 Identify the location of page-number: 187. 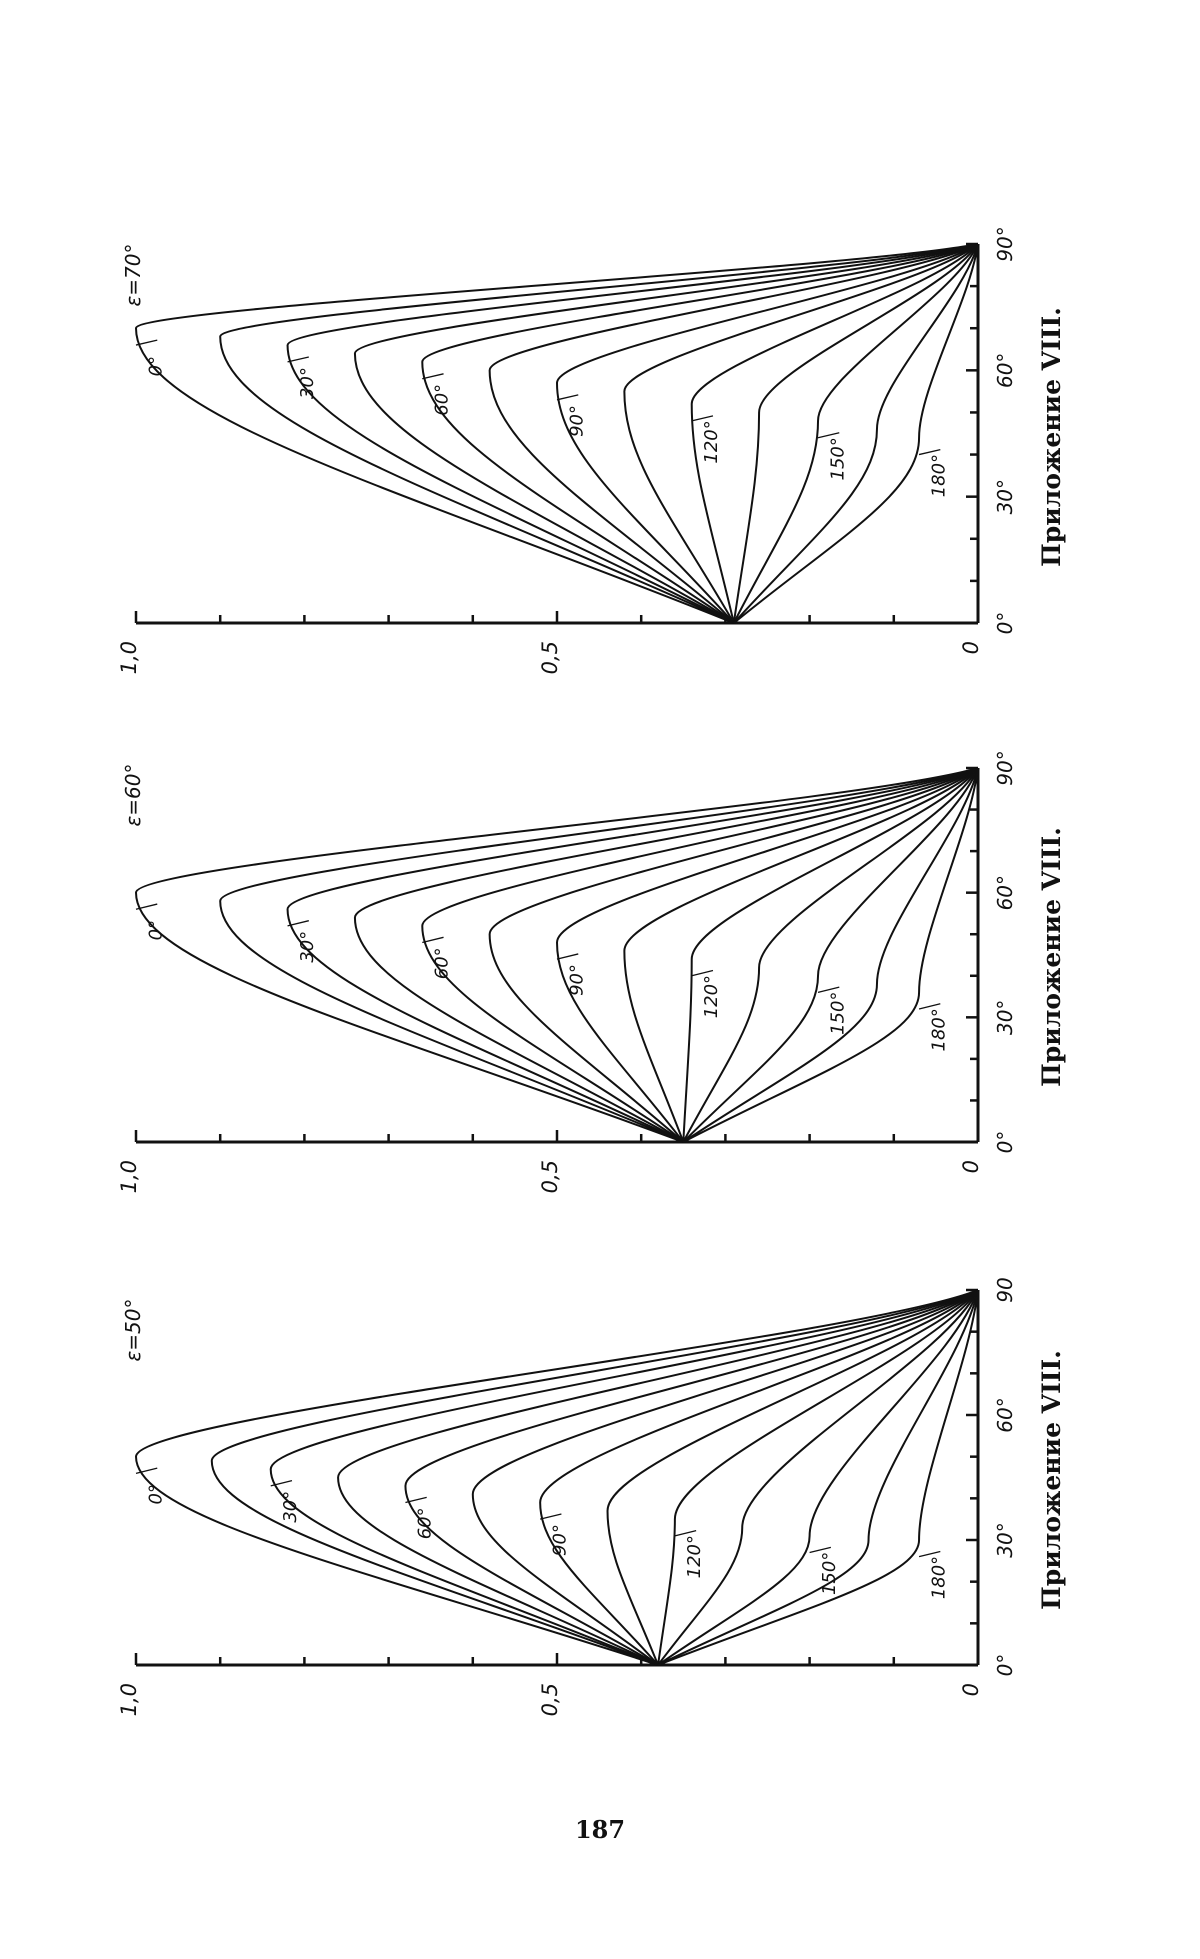
(600, 1829).